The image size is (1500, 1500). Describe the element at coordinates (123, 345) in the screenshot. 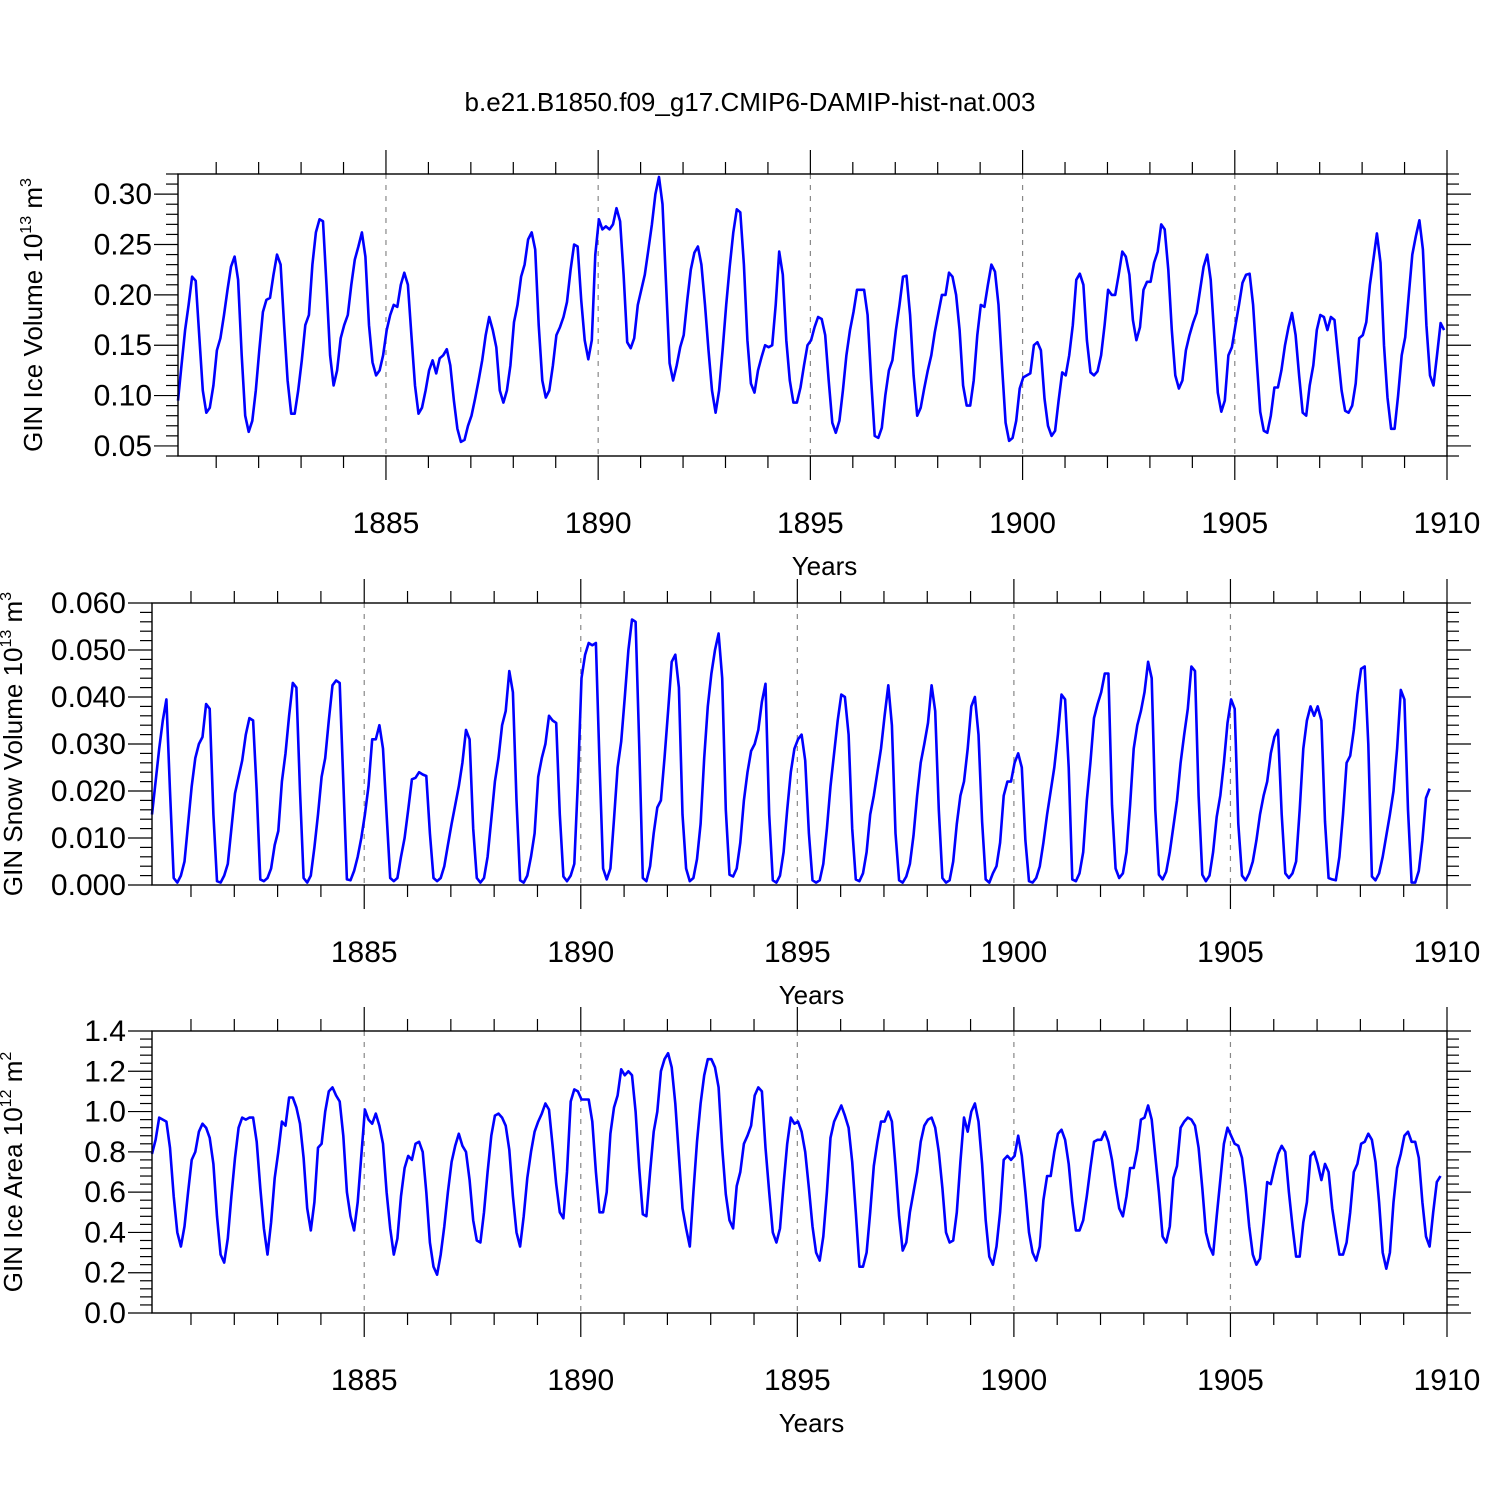

I see `y-tick-label: 0.15` at that location.